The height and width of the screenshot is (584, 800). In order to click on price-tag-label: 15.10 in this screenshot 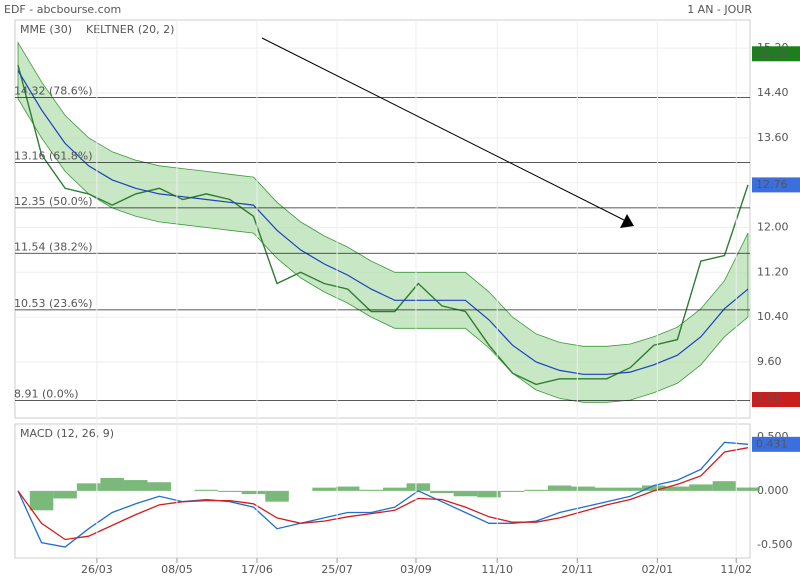, I will do `click(772, 53)`.